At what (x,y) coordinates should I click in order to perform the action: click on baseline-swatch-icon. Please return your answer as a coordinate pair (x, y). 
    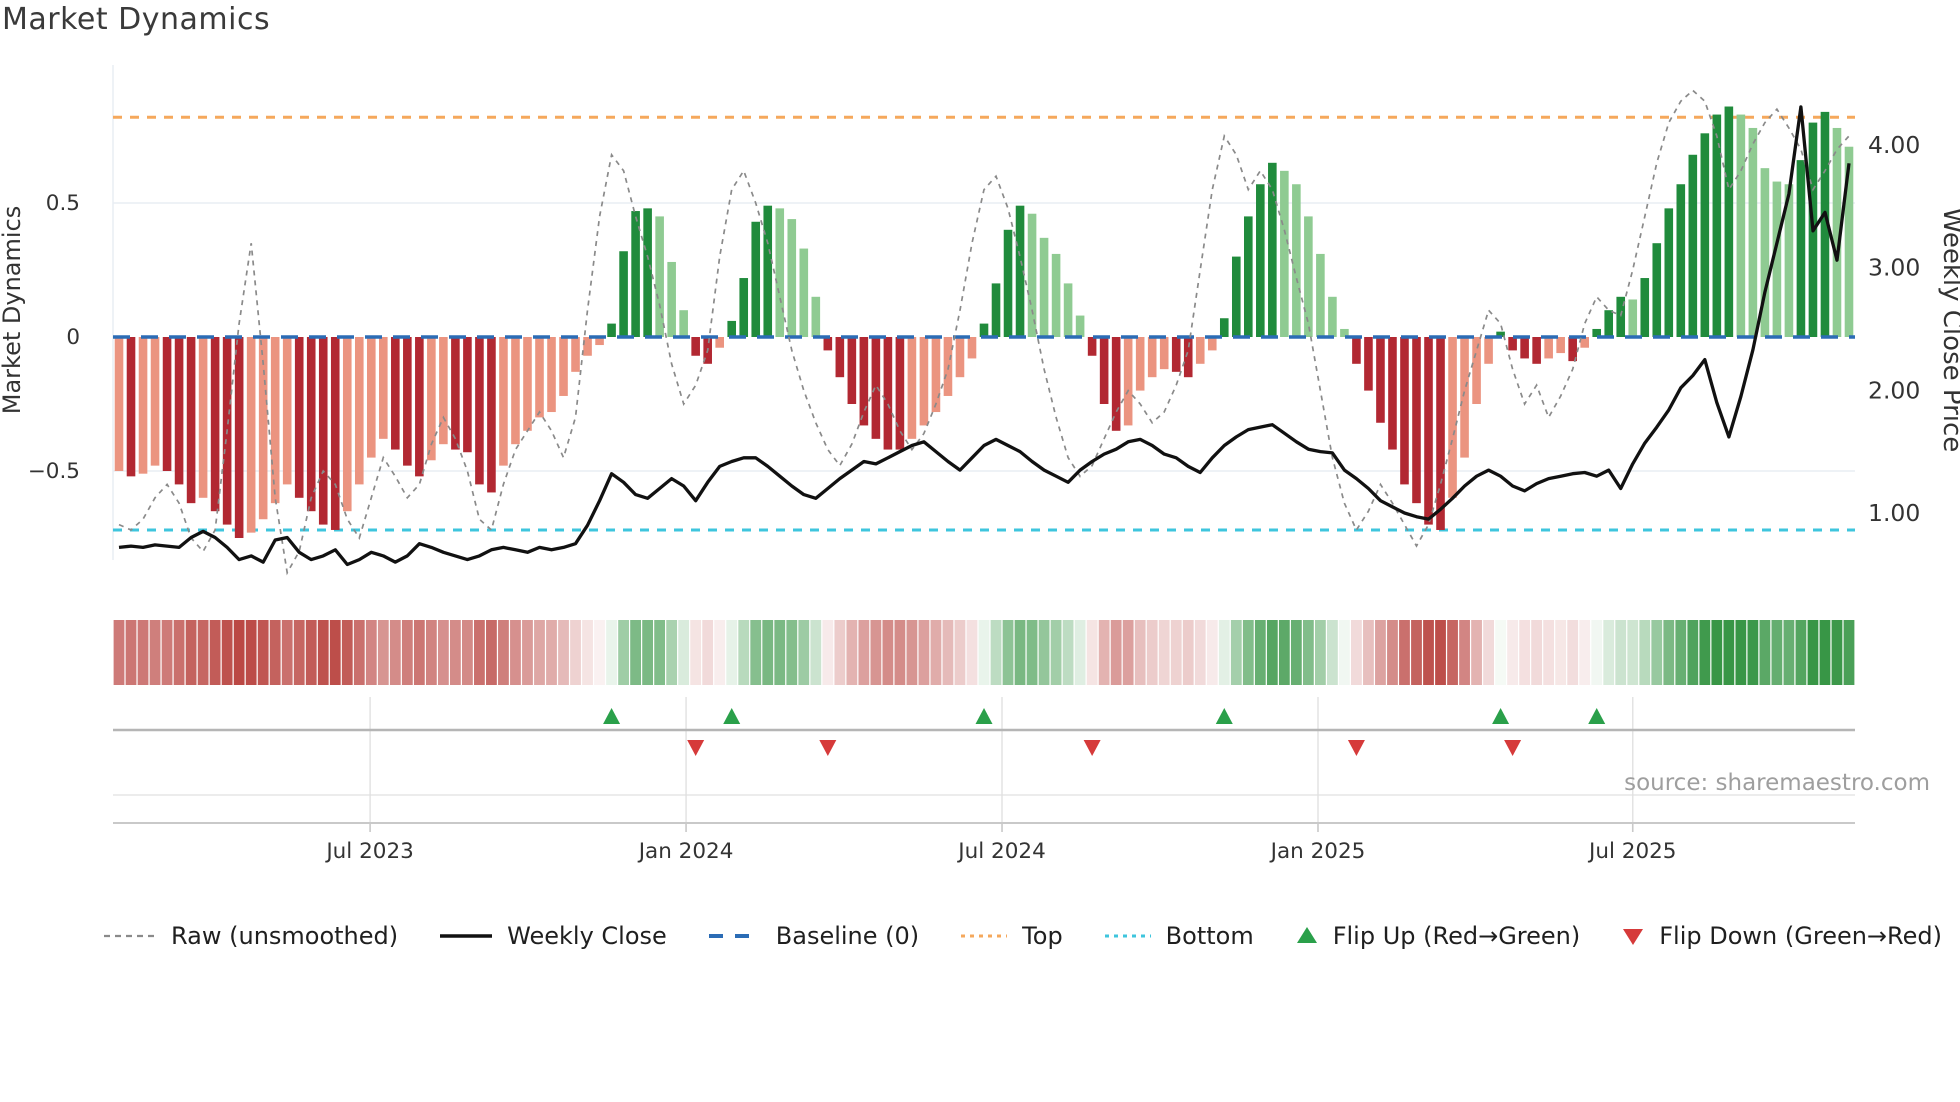
    Looking at the image, I should click on (734, 936).